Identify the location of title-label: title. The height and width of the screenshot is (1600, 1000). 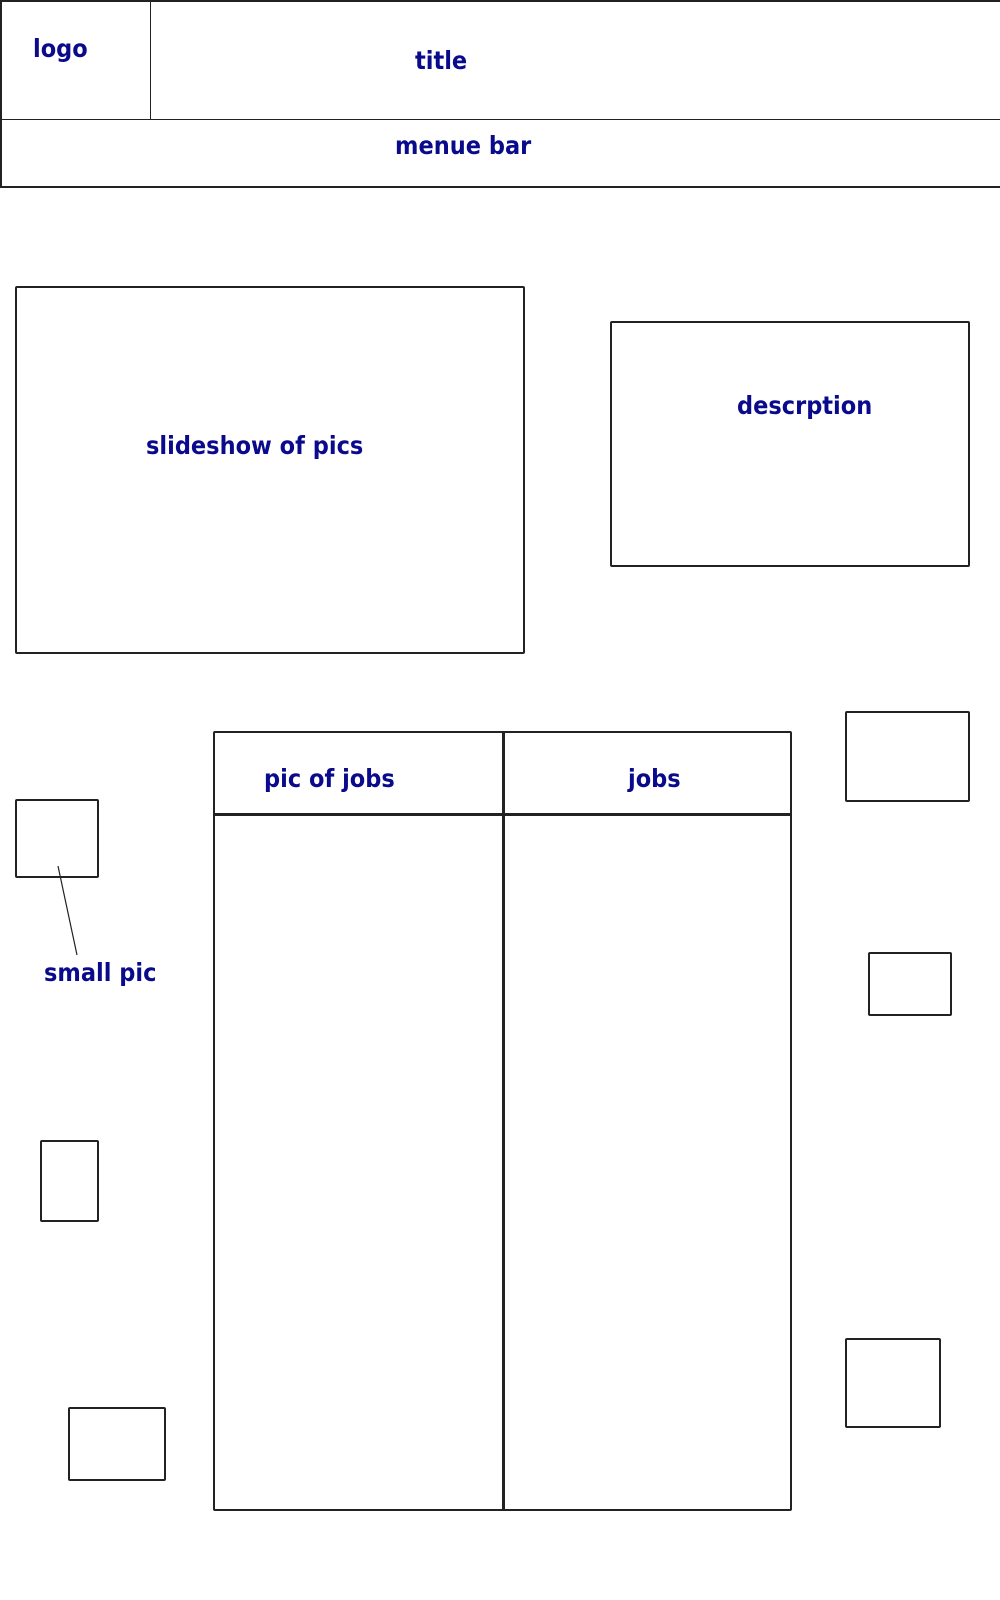
(441, 60).